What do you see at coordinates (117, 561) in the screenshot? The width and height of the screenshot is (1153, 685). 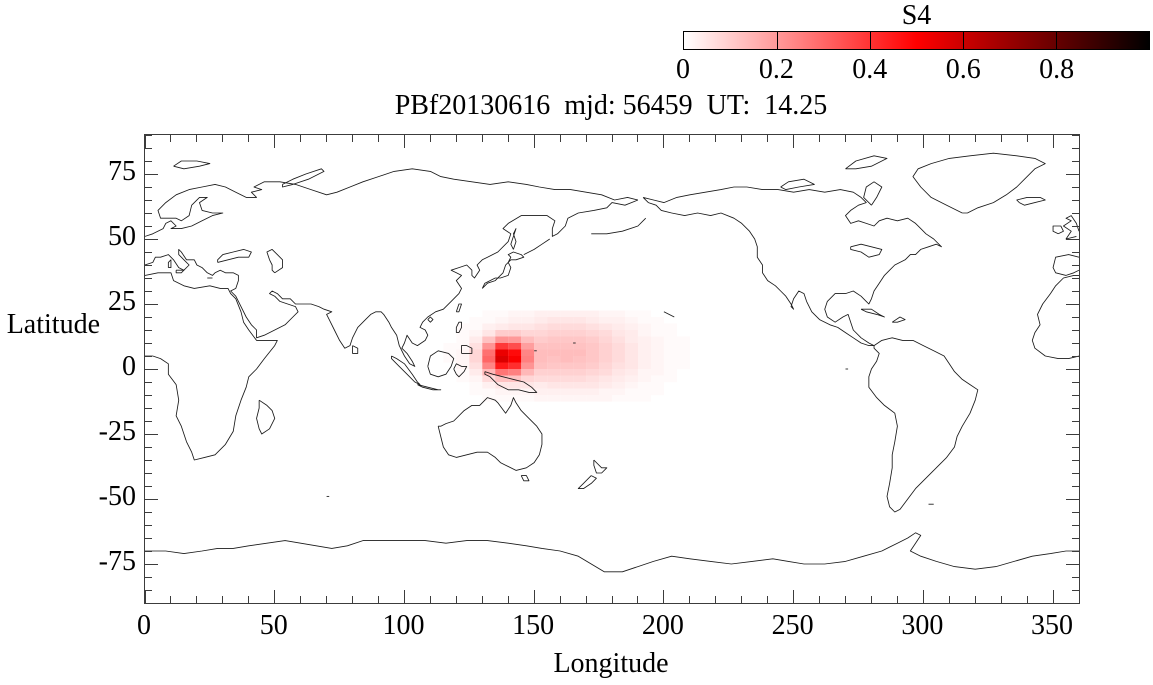 I see `y-tick-label: -75` at bounding box center [117, 561].